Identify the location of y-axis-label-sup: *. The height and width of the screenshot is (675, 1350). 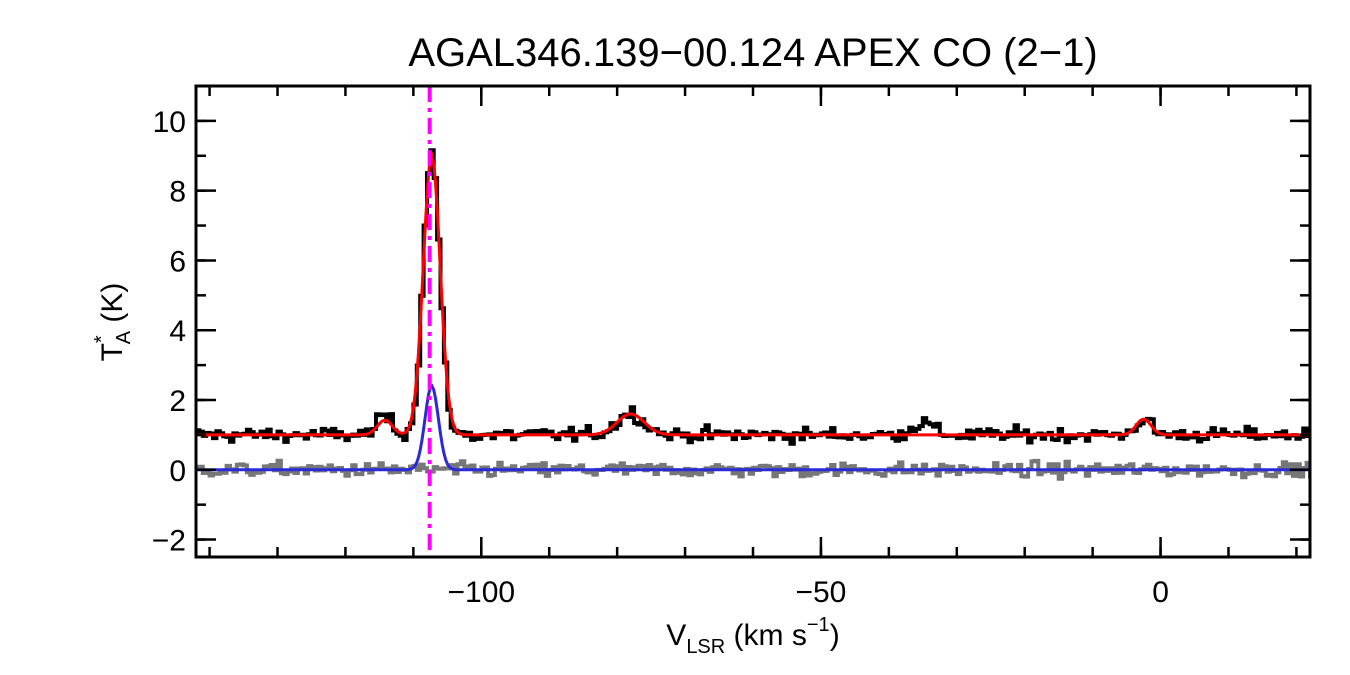
(102, 339).